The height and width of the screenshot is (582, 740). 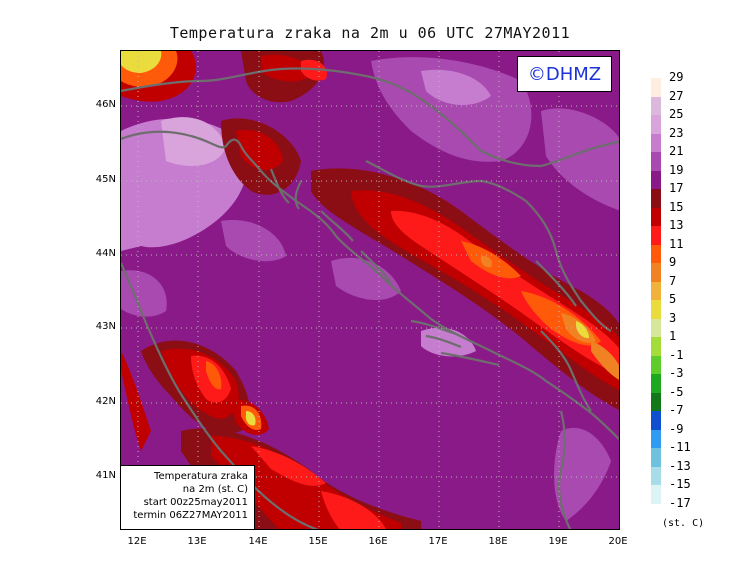 I want to click on legend-label: -1, so click(x=676, y=354).